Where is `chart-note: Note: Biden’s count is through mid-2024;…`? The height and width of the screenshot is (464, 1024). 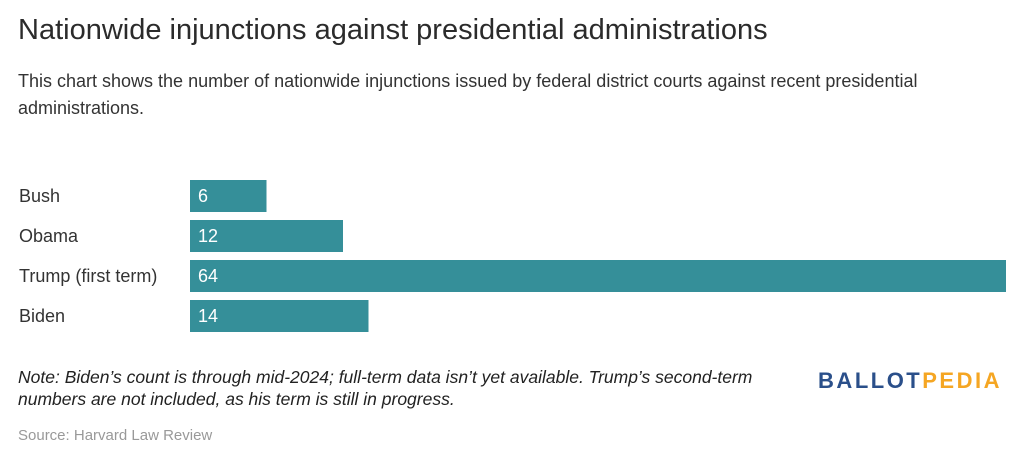 chart-note: Note: Biden’s count is through mid-2024;… is located at coordinates (385, 388).